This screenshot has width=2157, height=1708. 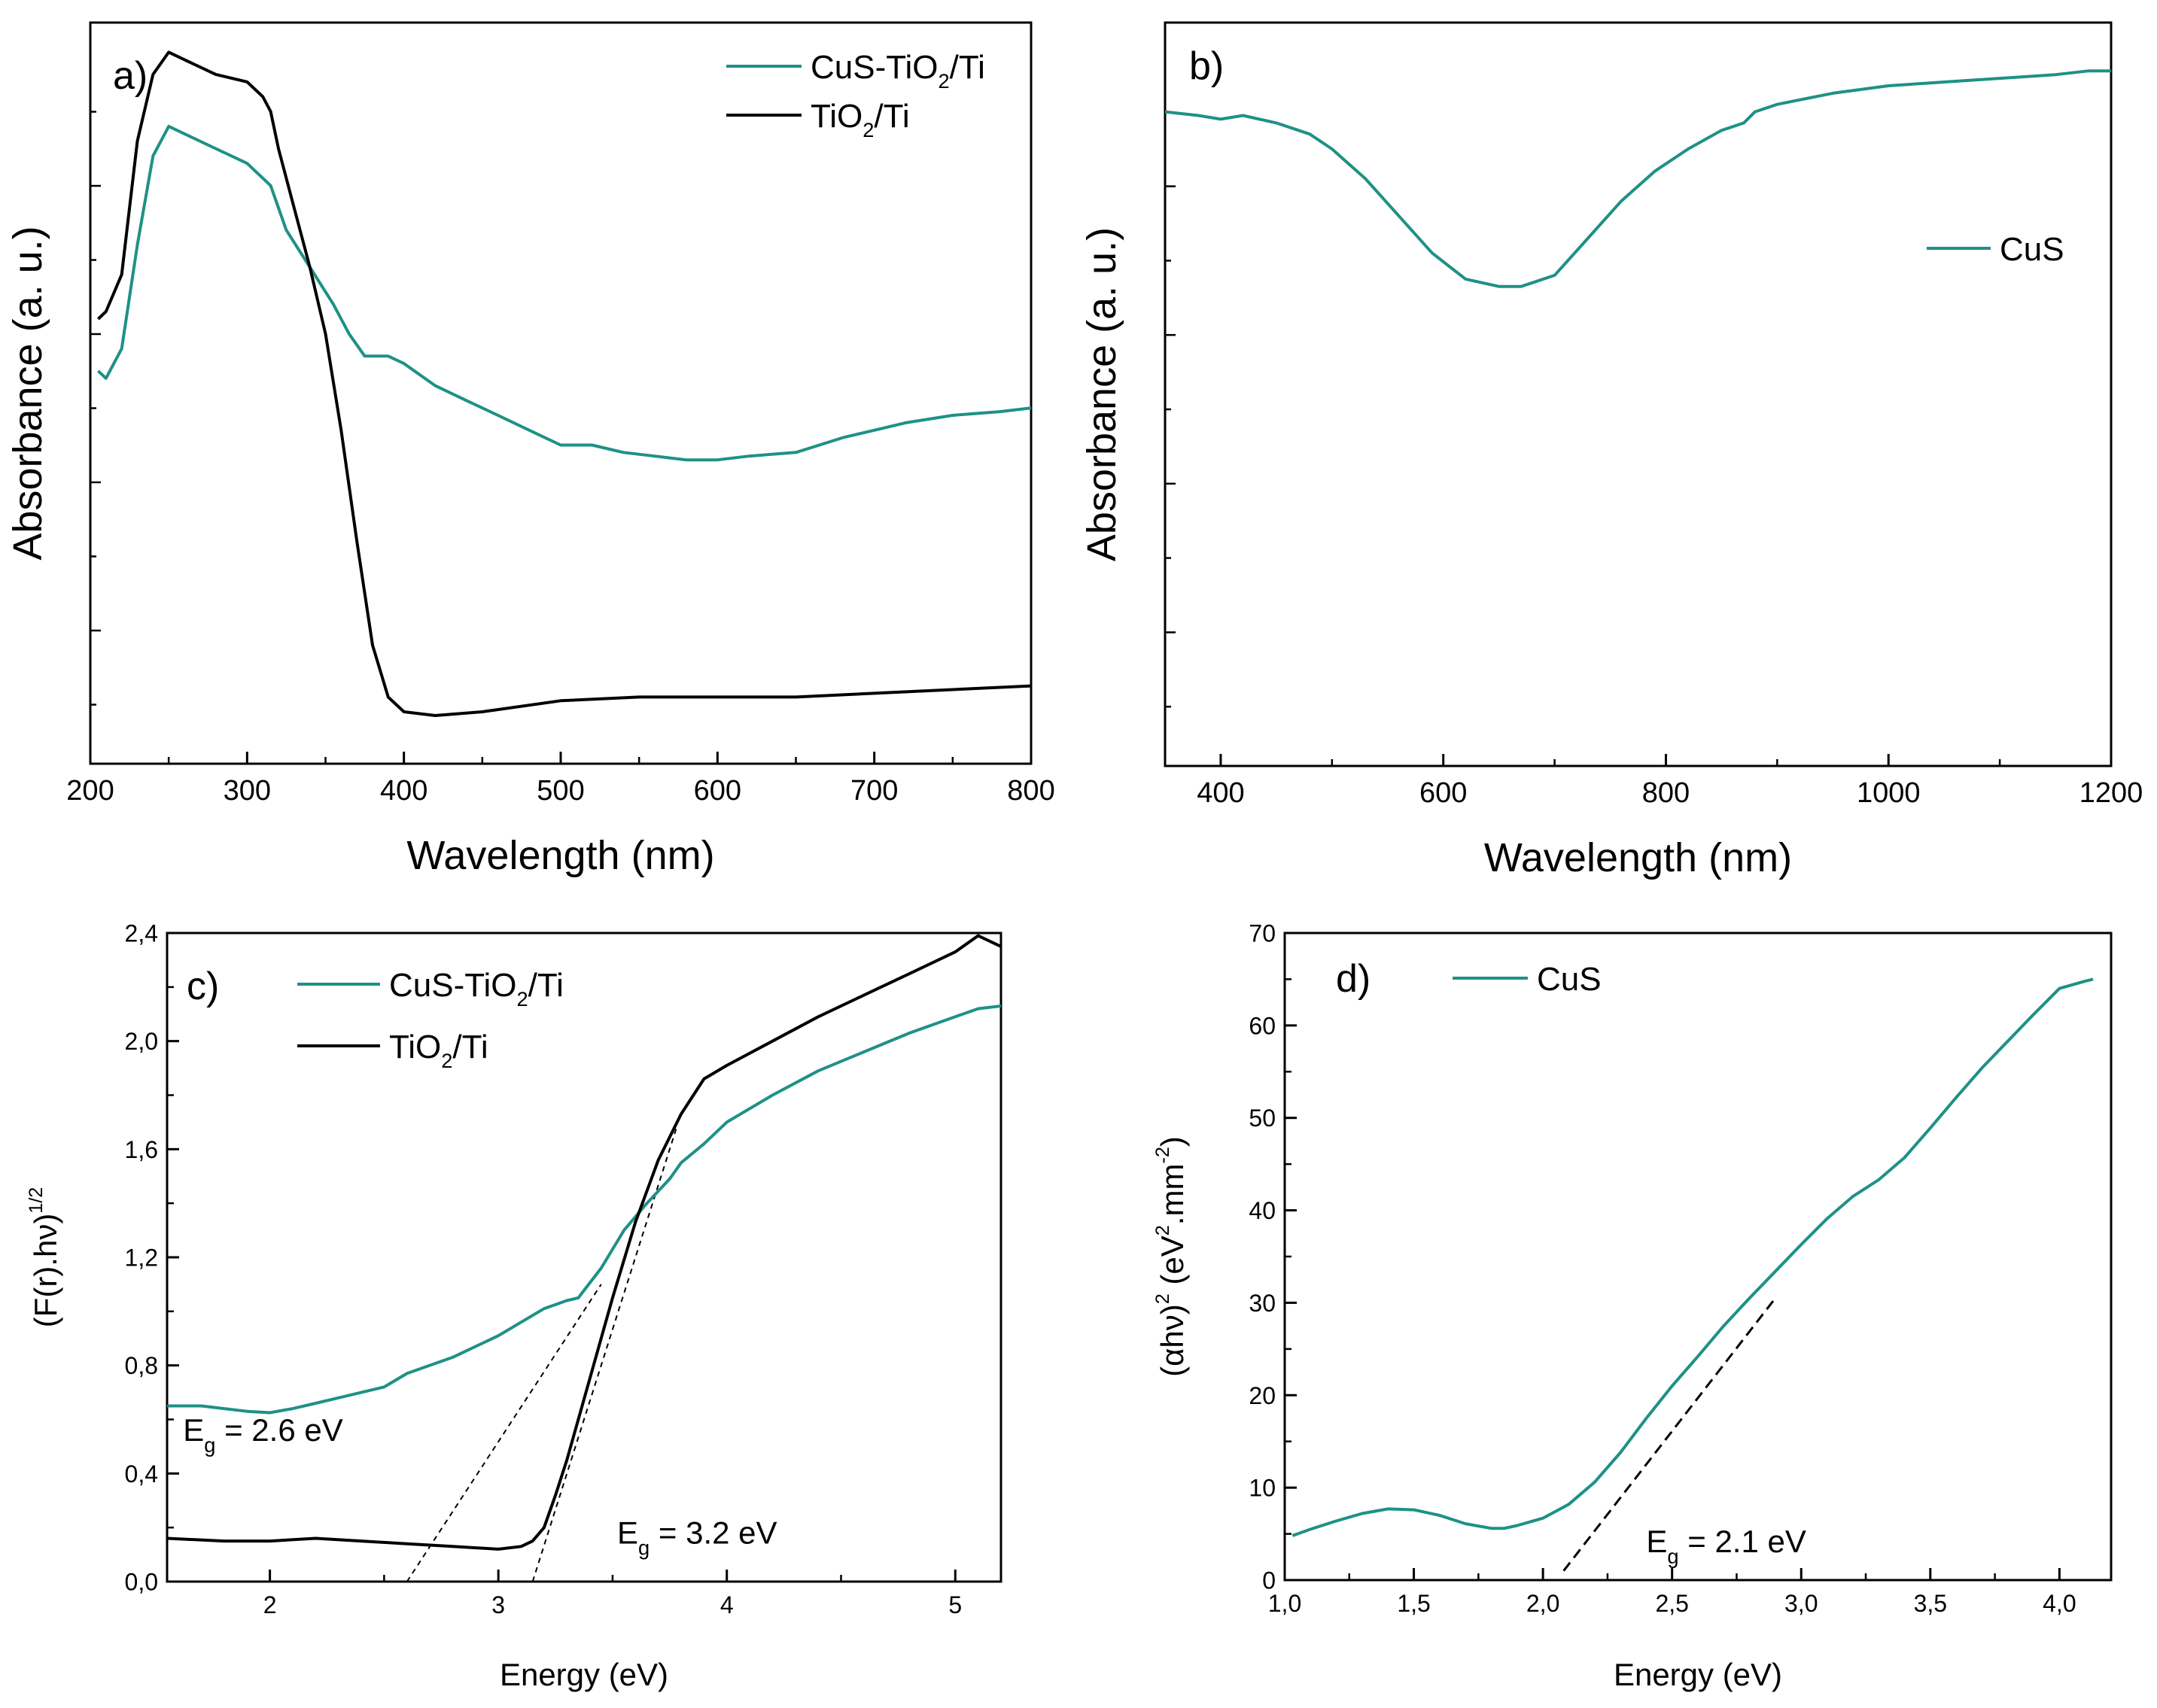 I want to click on y-tick-label: 0,8, so click(x=141, y=1365).